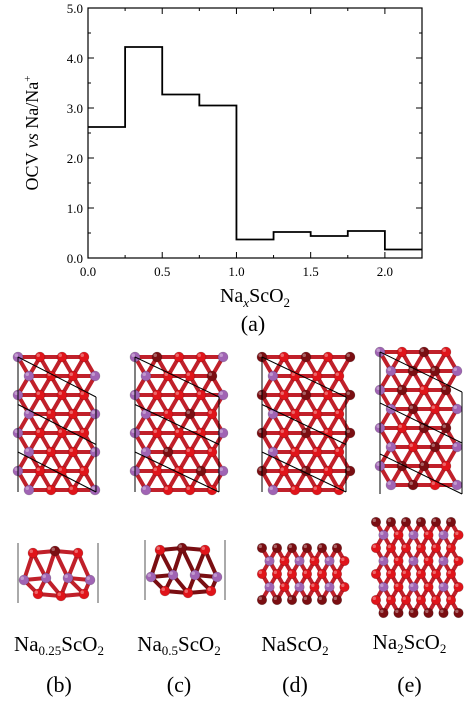  I want to click on panel-label-c: (c), so click(179, 684).